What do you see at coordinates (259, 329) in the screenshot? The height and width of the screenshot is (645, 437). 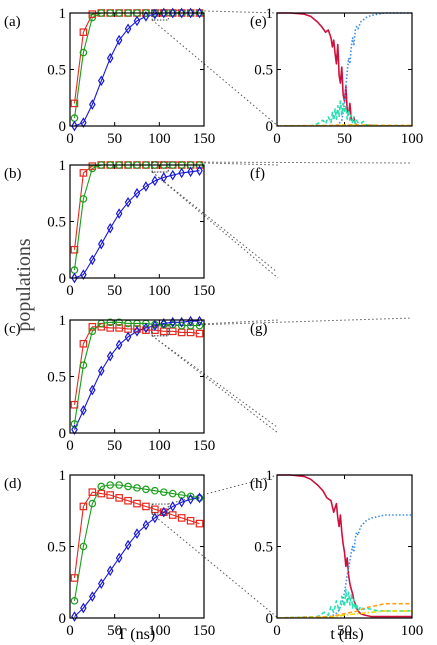 I see `panel-label: (g)` at bounding box center [259, 329].